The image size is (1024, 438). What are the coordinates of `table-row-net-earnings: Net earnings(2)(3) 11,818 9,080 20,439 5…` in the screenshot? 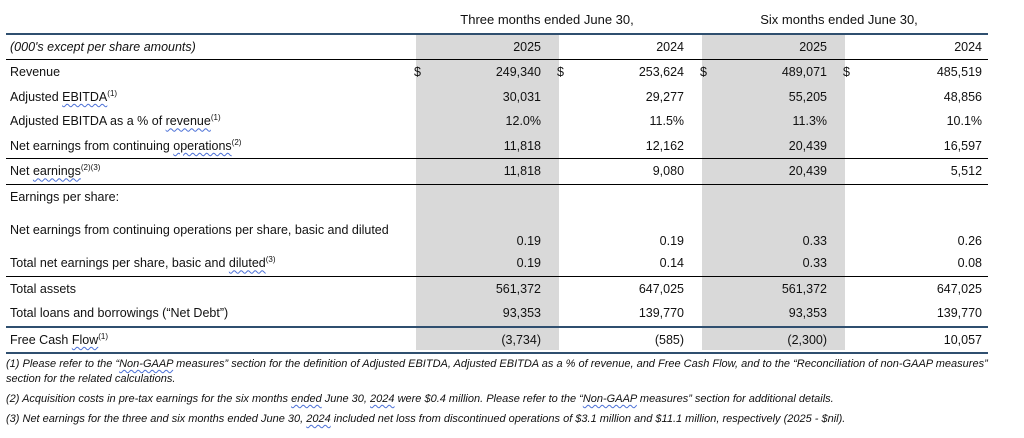 It's located at (497, 171).